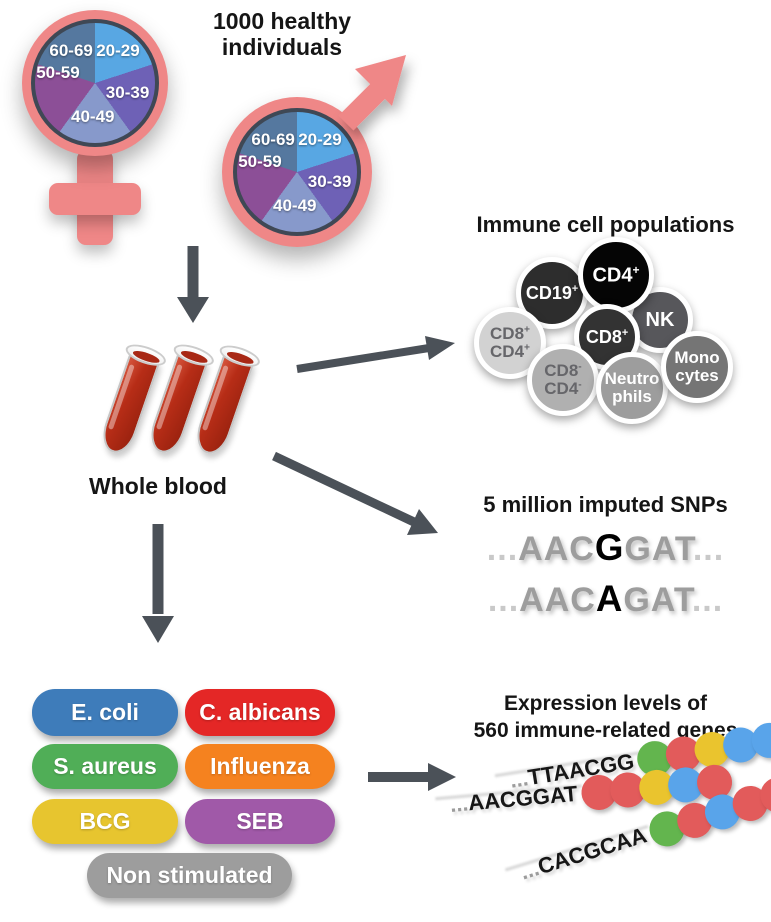 This screenshot has height=922, width=771. I want to click on expression-title-line1: Expression levels of, so click(605, 703).